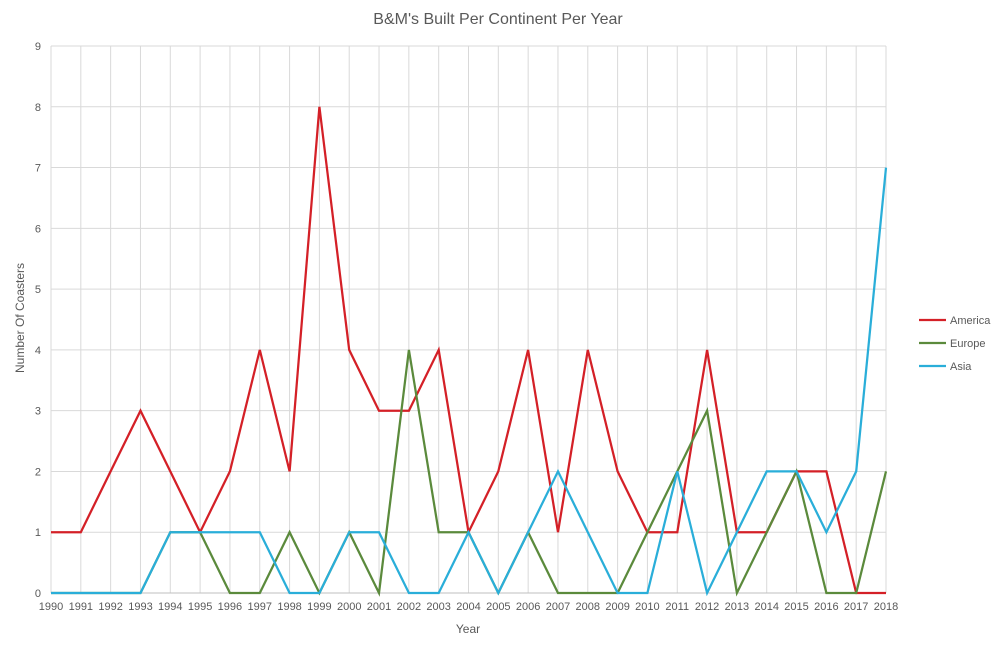  What do you see at coordinates (766, 607) in the screenshot?
I see `x-tick-label: 2014` at bounding box center [766, 607].